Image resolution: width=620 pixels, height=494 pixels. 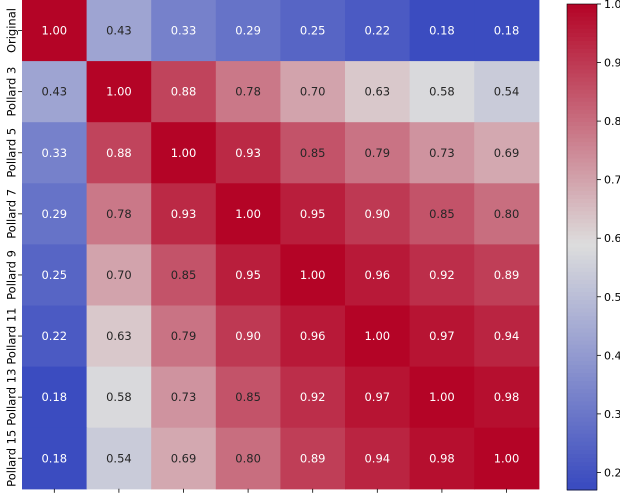 I want to click on heatmap-cell-r6-c4, so click(x=313, y=397).